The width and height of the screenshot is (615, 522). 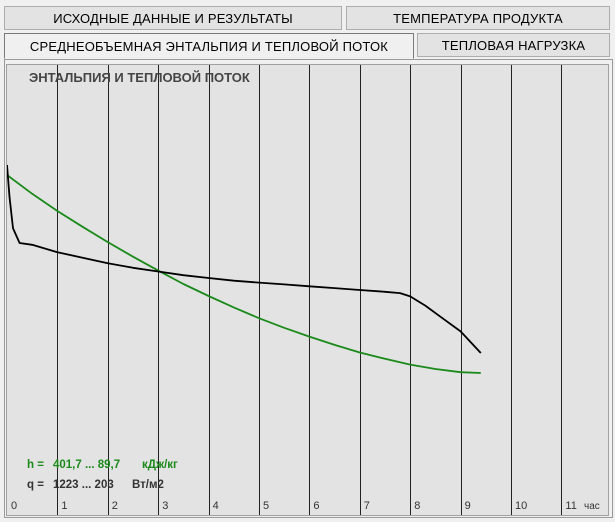 I want to click on x-tick-label: 3, so click(x=165, y=506).